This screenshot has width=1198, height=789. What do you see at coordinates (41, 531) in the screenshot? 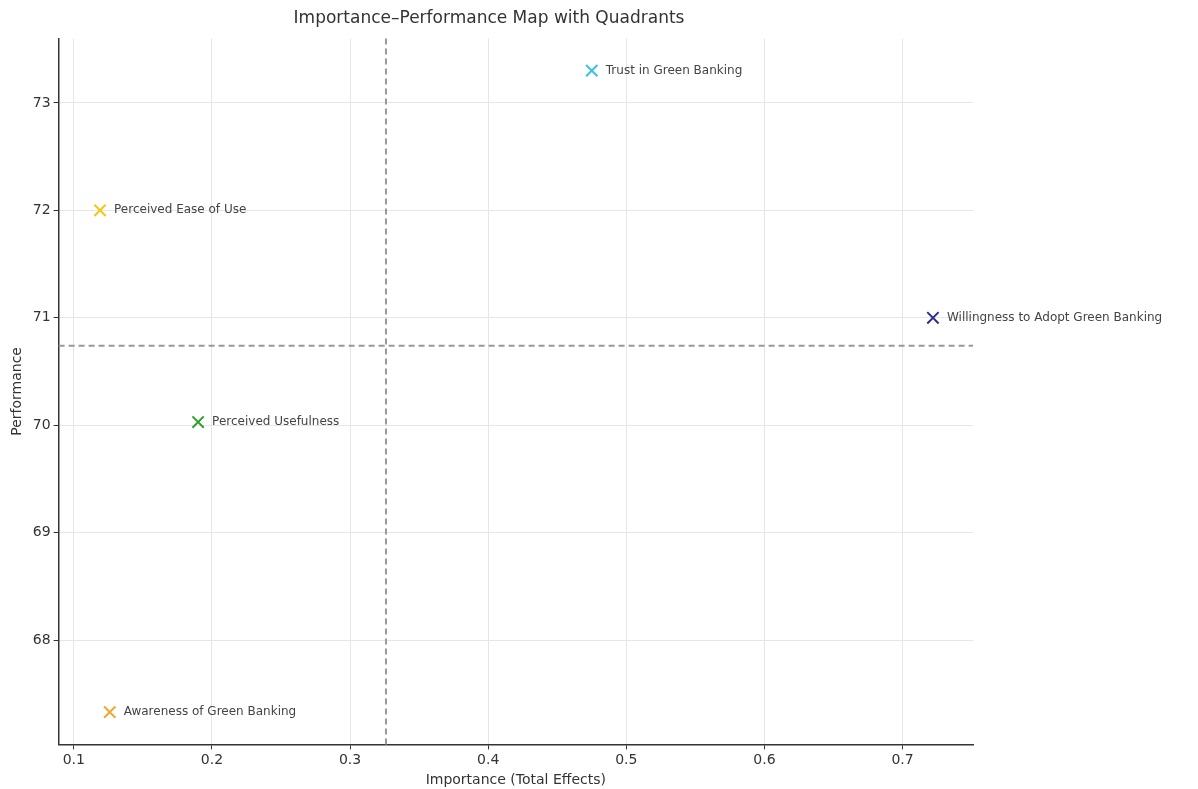
I see `y-tick-label: 69` at bounding box center [41, 531].